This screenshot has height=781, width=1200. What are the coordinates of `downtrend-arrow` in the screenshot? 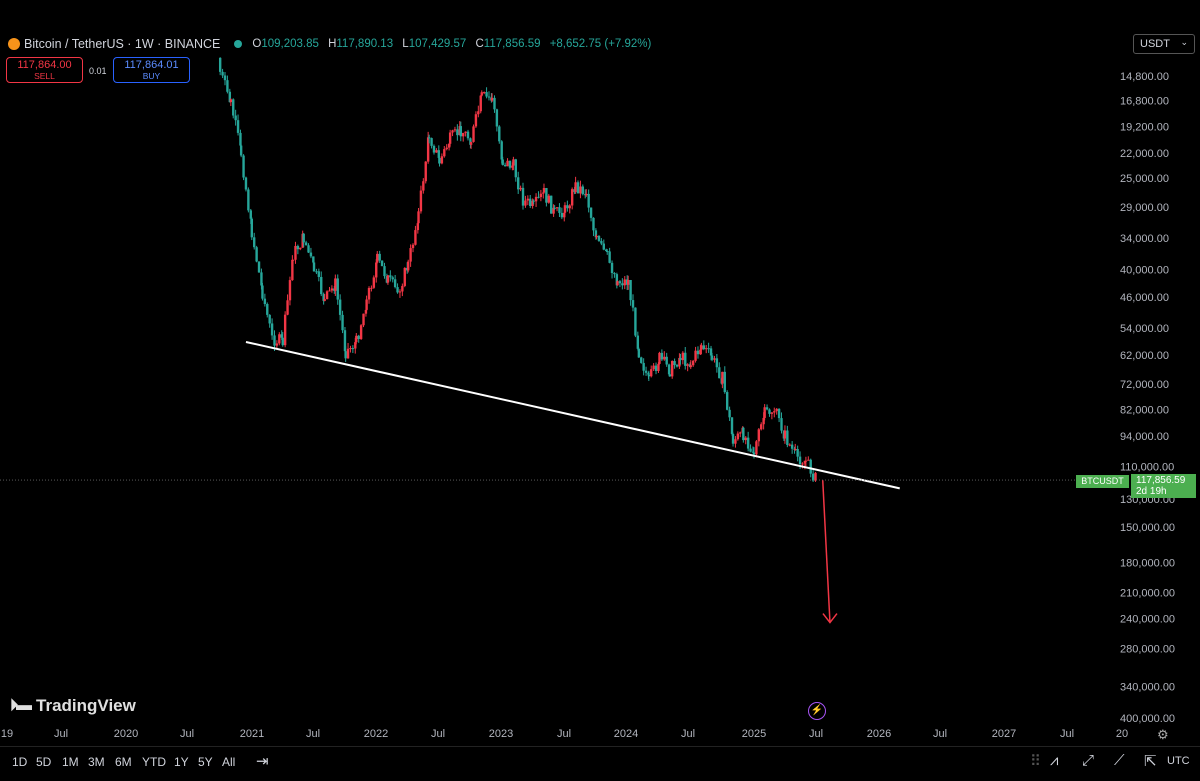 It's located at (829, 552).